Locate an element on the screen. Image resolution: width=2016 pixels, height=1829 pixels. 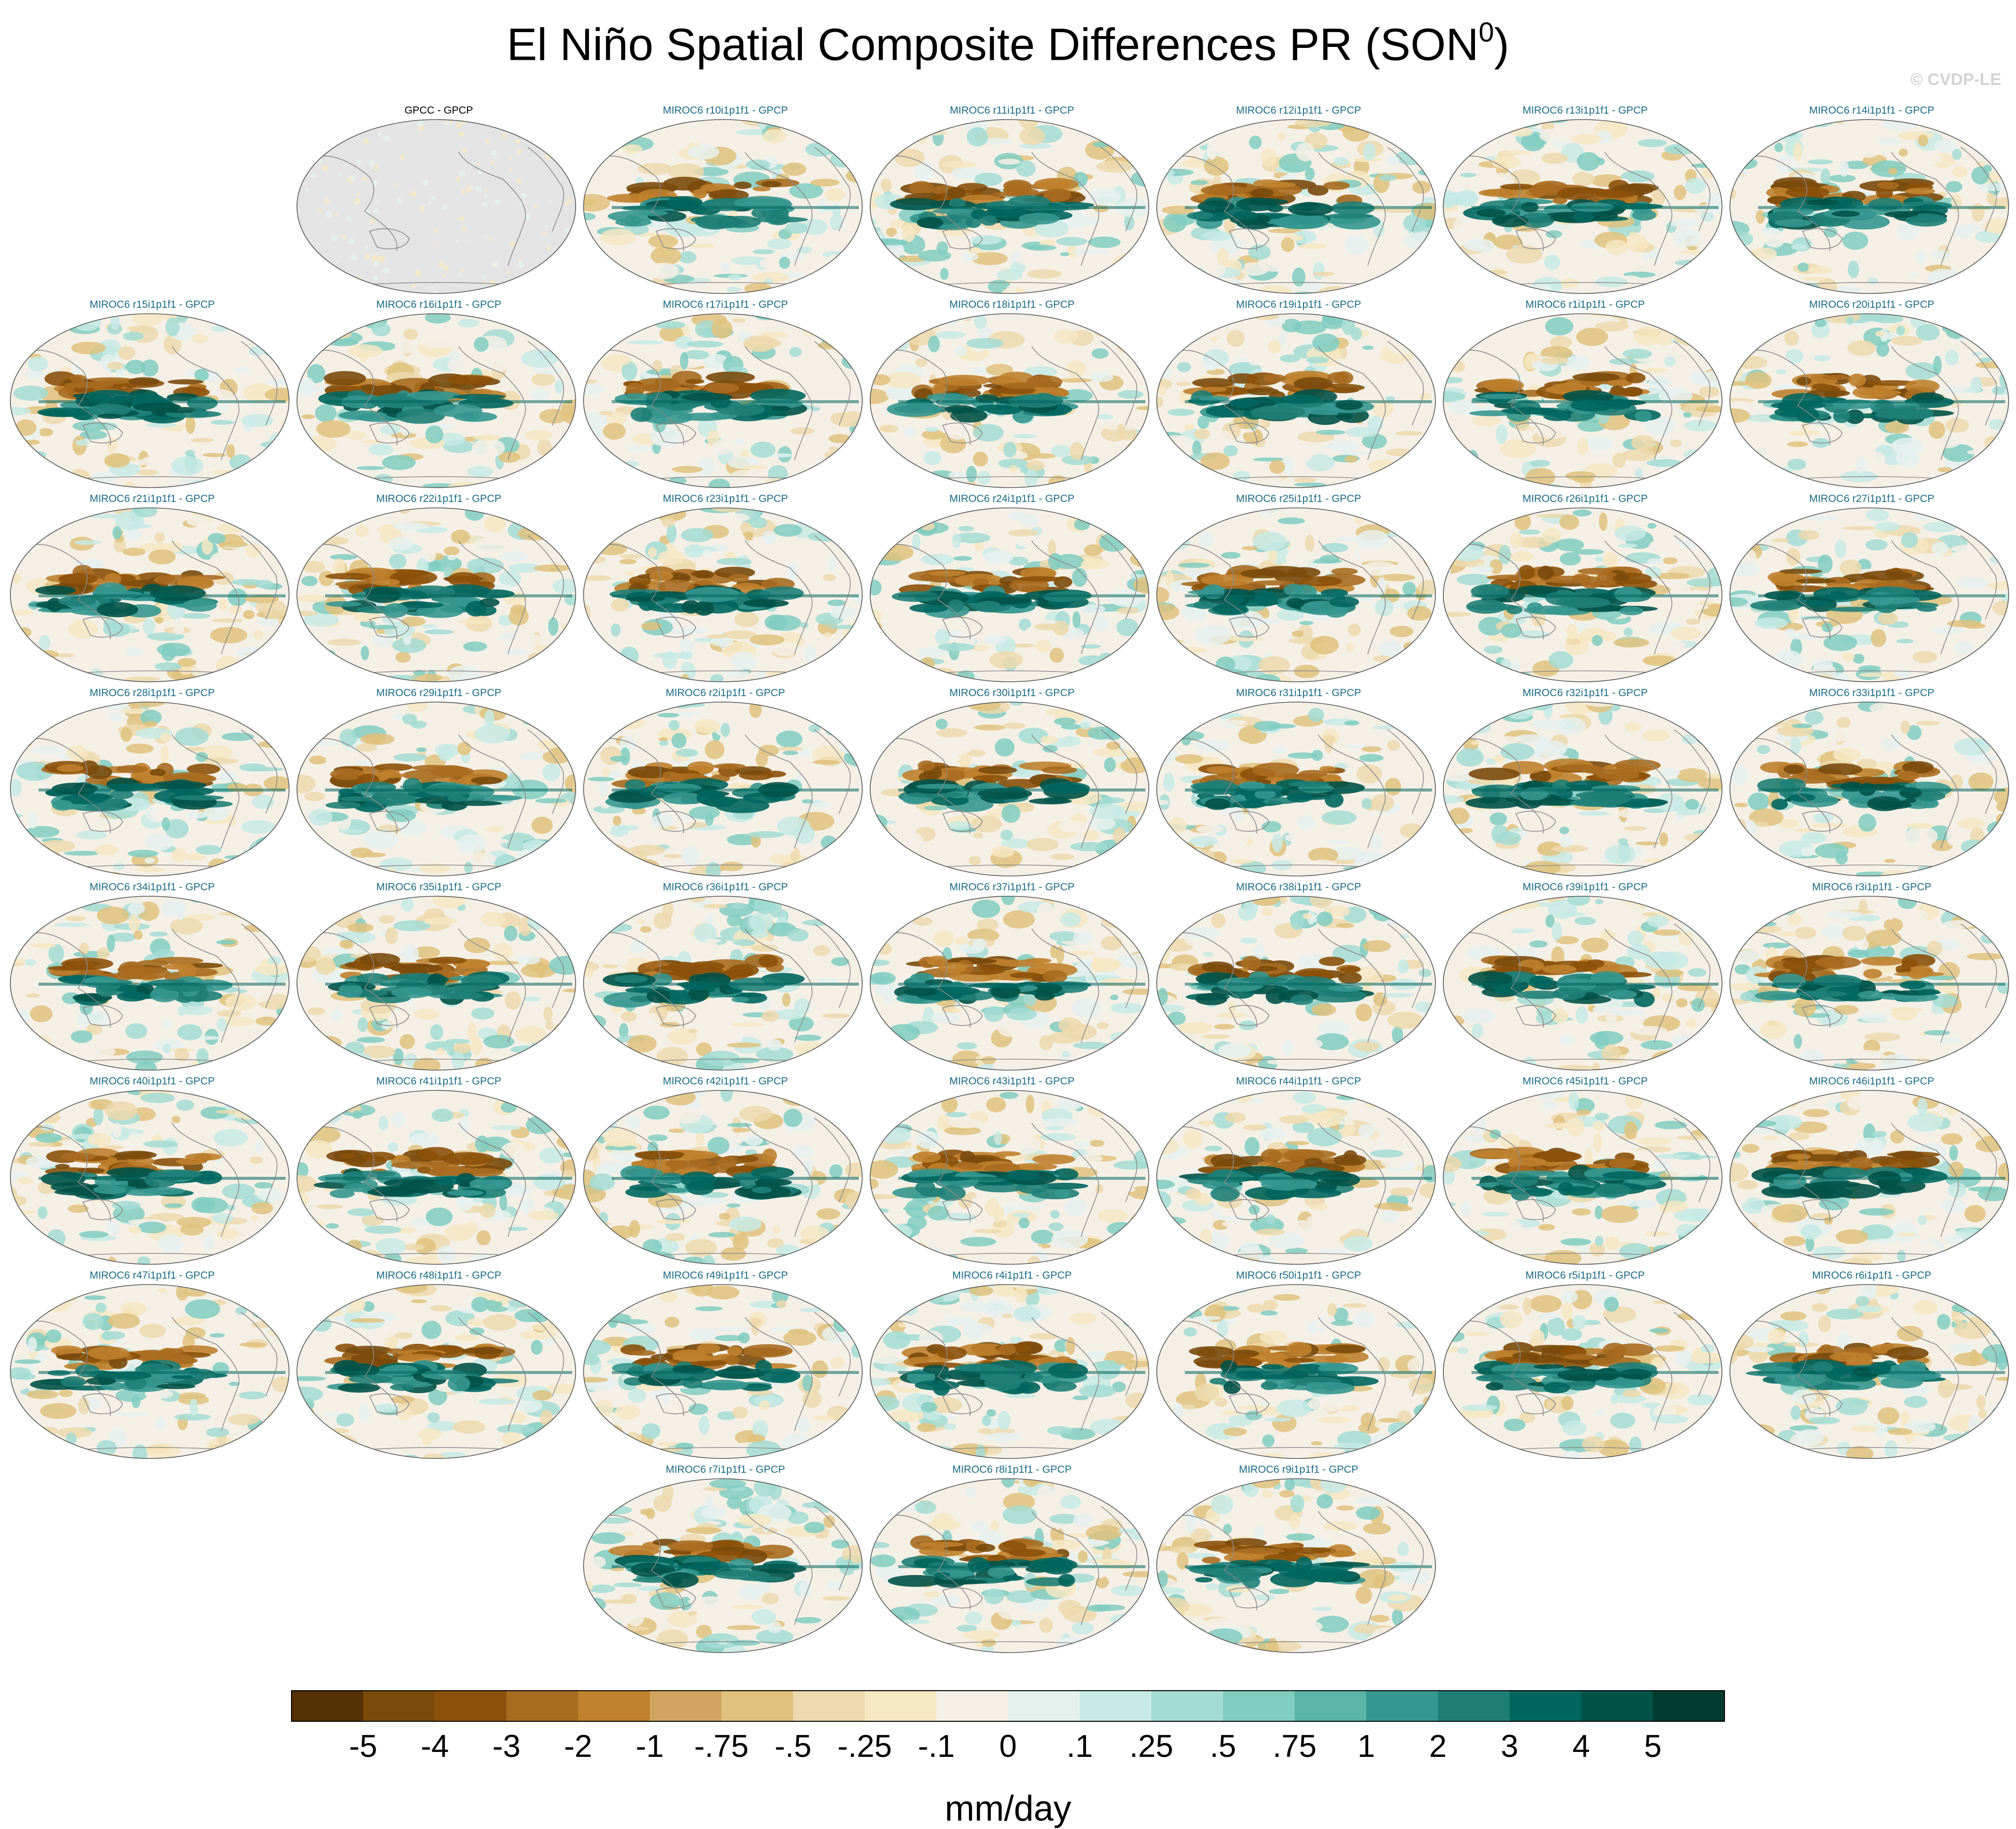
map-panel: MIROC6 r34i1p1f1 - GPCP is located at coordinates (152, 977).